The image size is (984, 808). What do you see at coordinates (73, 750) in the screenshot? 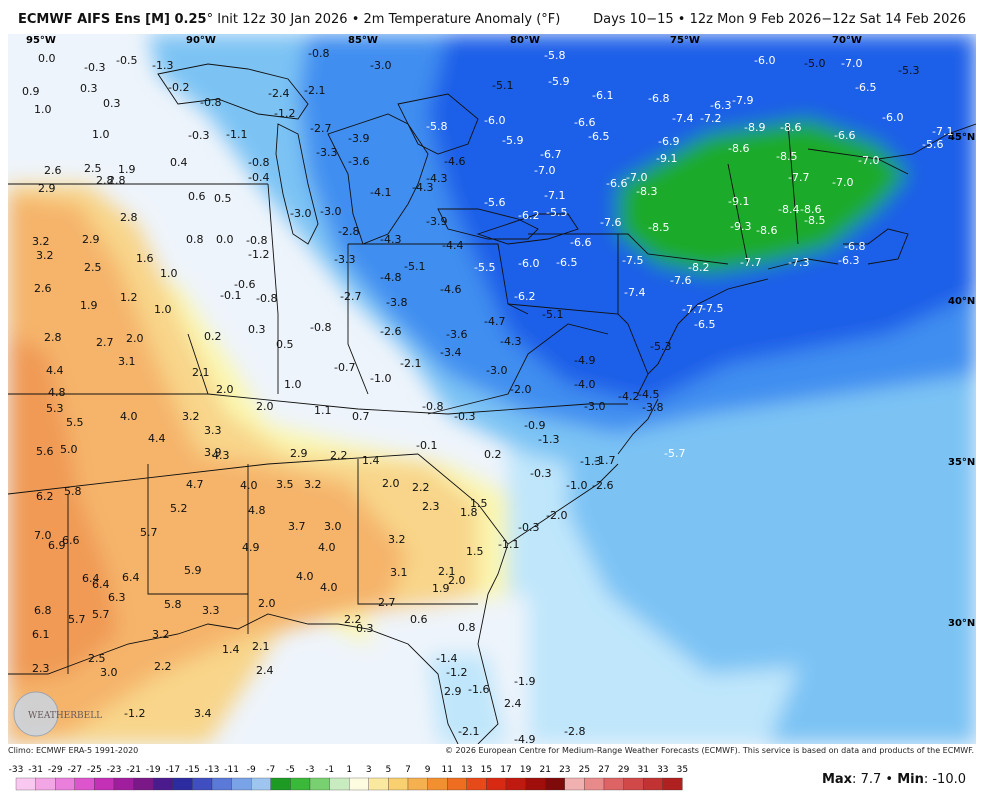
I see `climo-note: Climo: ECMWF ERA-5 1991-2020` at bounding box center [73, 750].